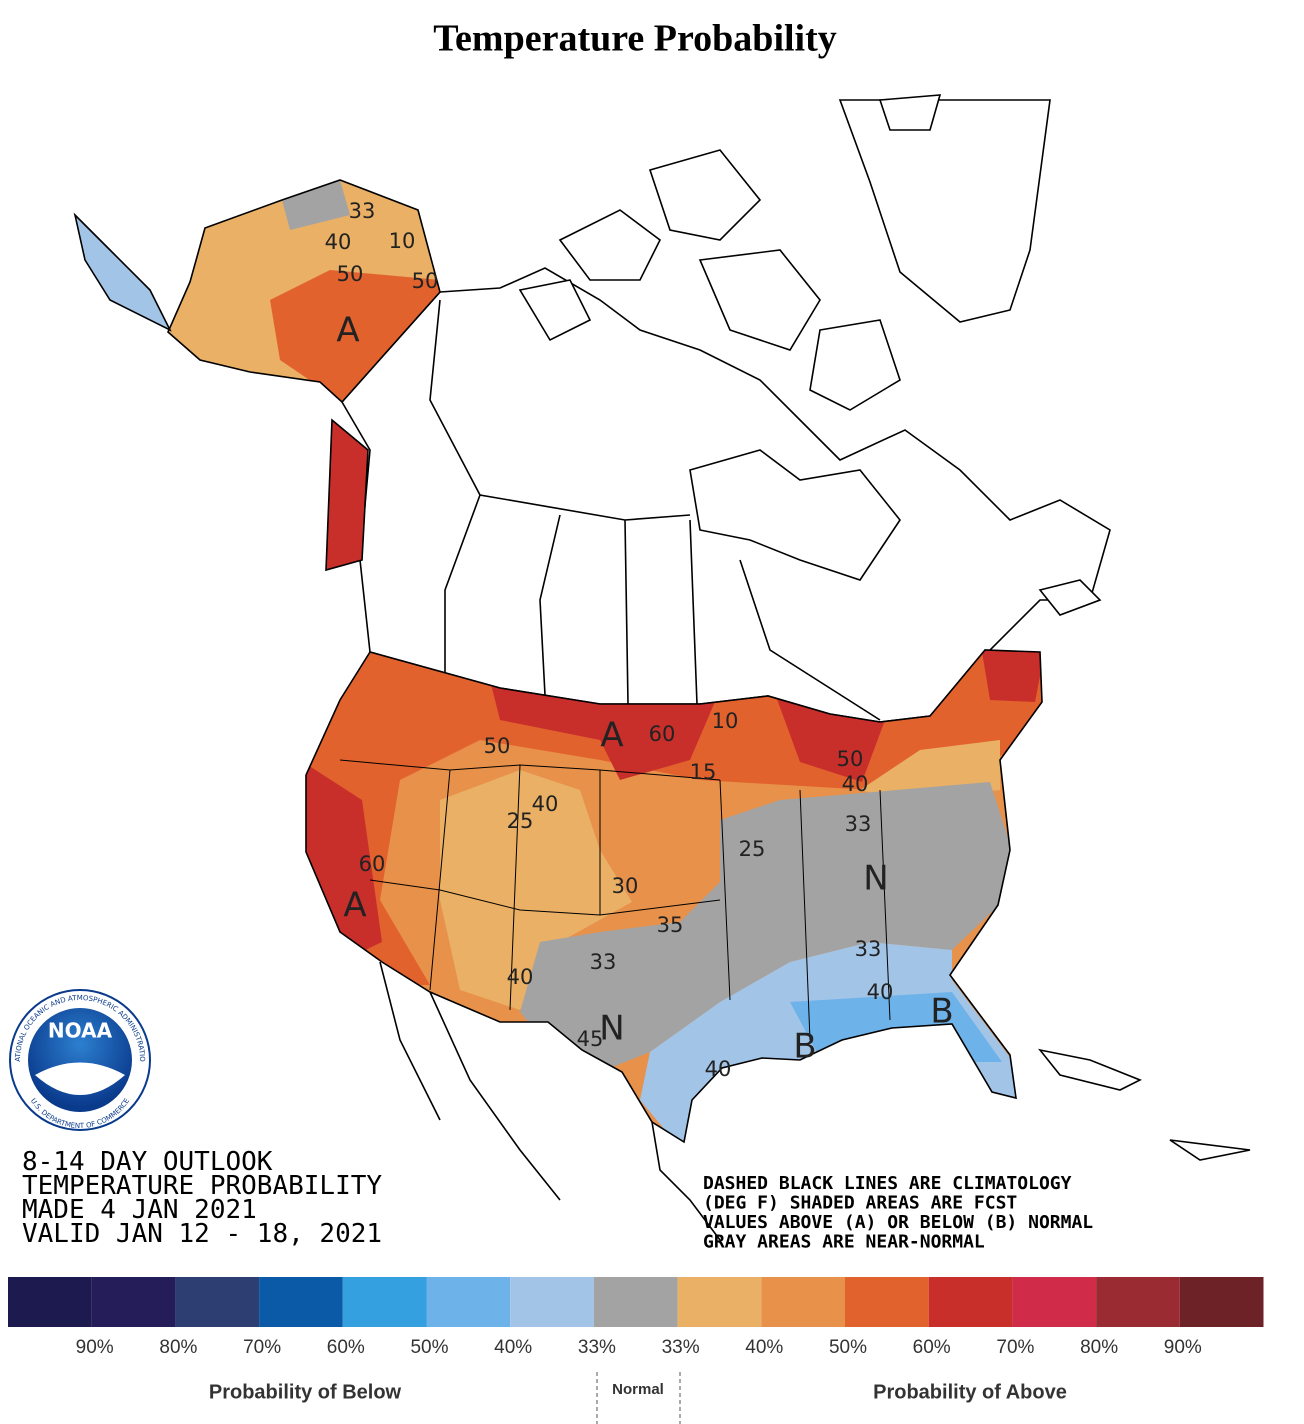  What do you see at coordinates (147, 1162) in the screenshot?
I see `outlook-line: 8-14 DAY OUTLOOK` at bounding box center [147, 1162].